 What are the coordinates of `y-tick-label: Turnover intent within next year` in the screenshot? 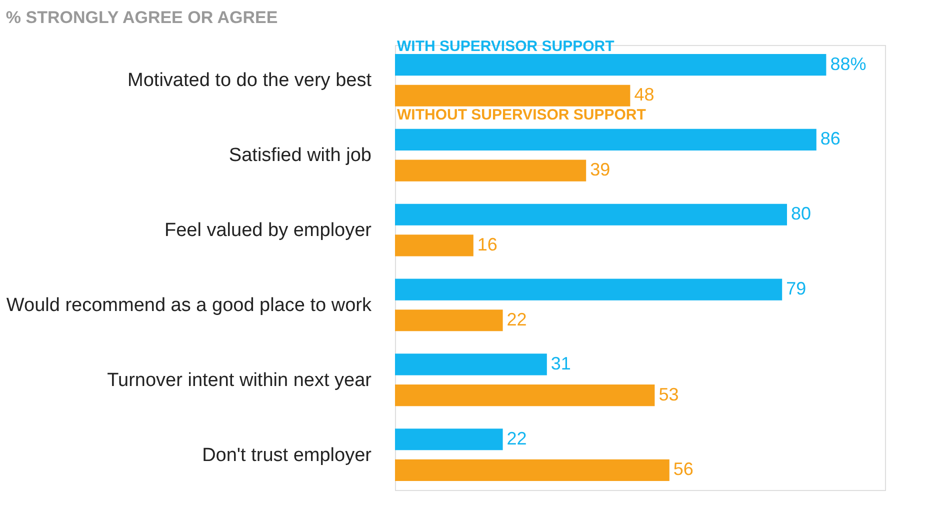 It's located at (239, 380).